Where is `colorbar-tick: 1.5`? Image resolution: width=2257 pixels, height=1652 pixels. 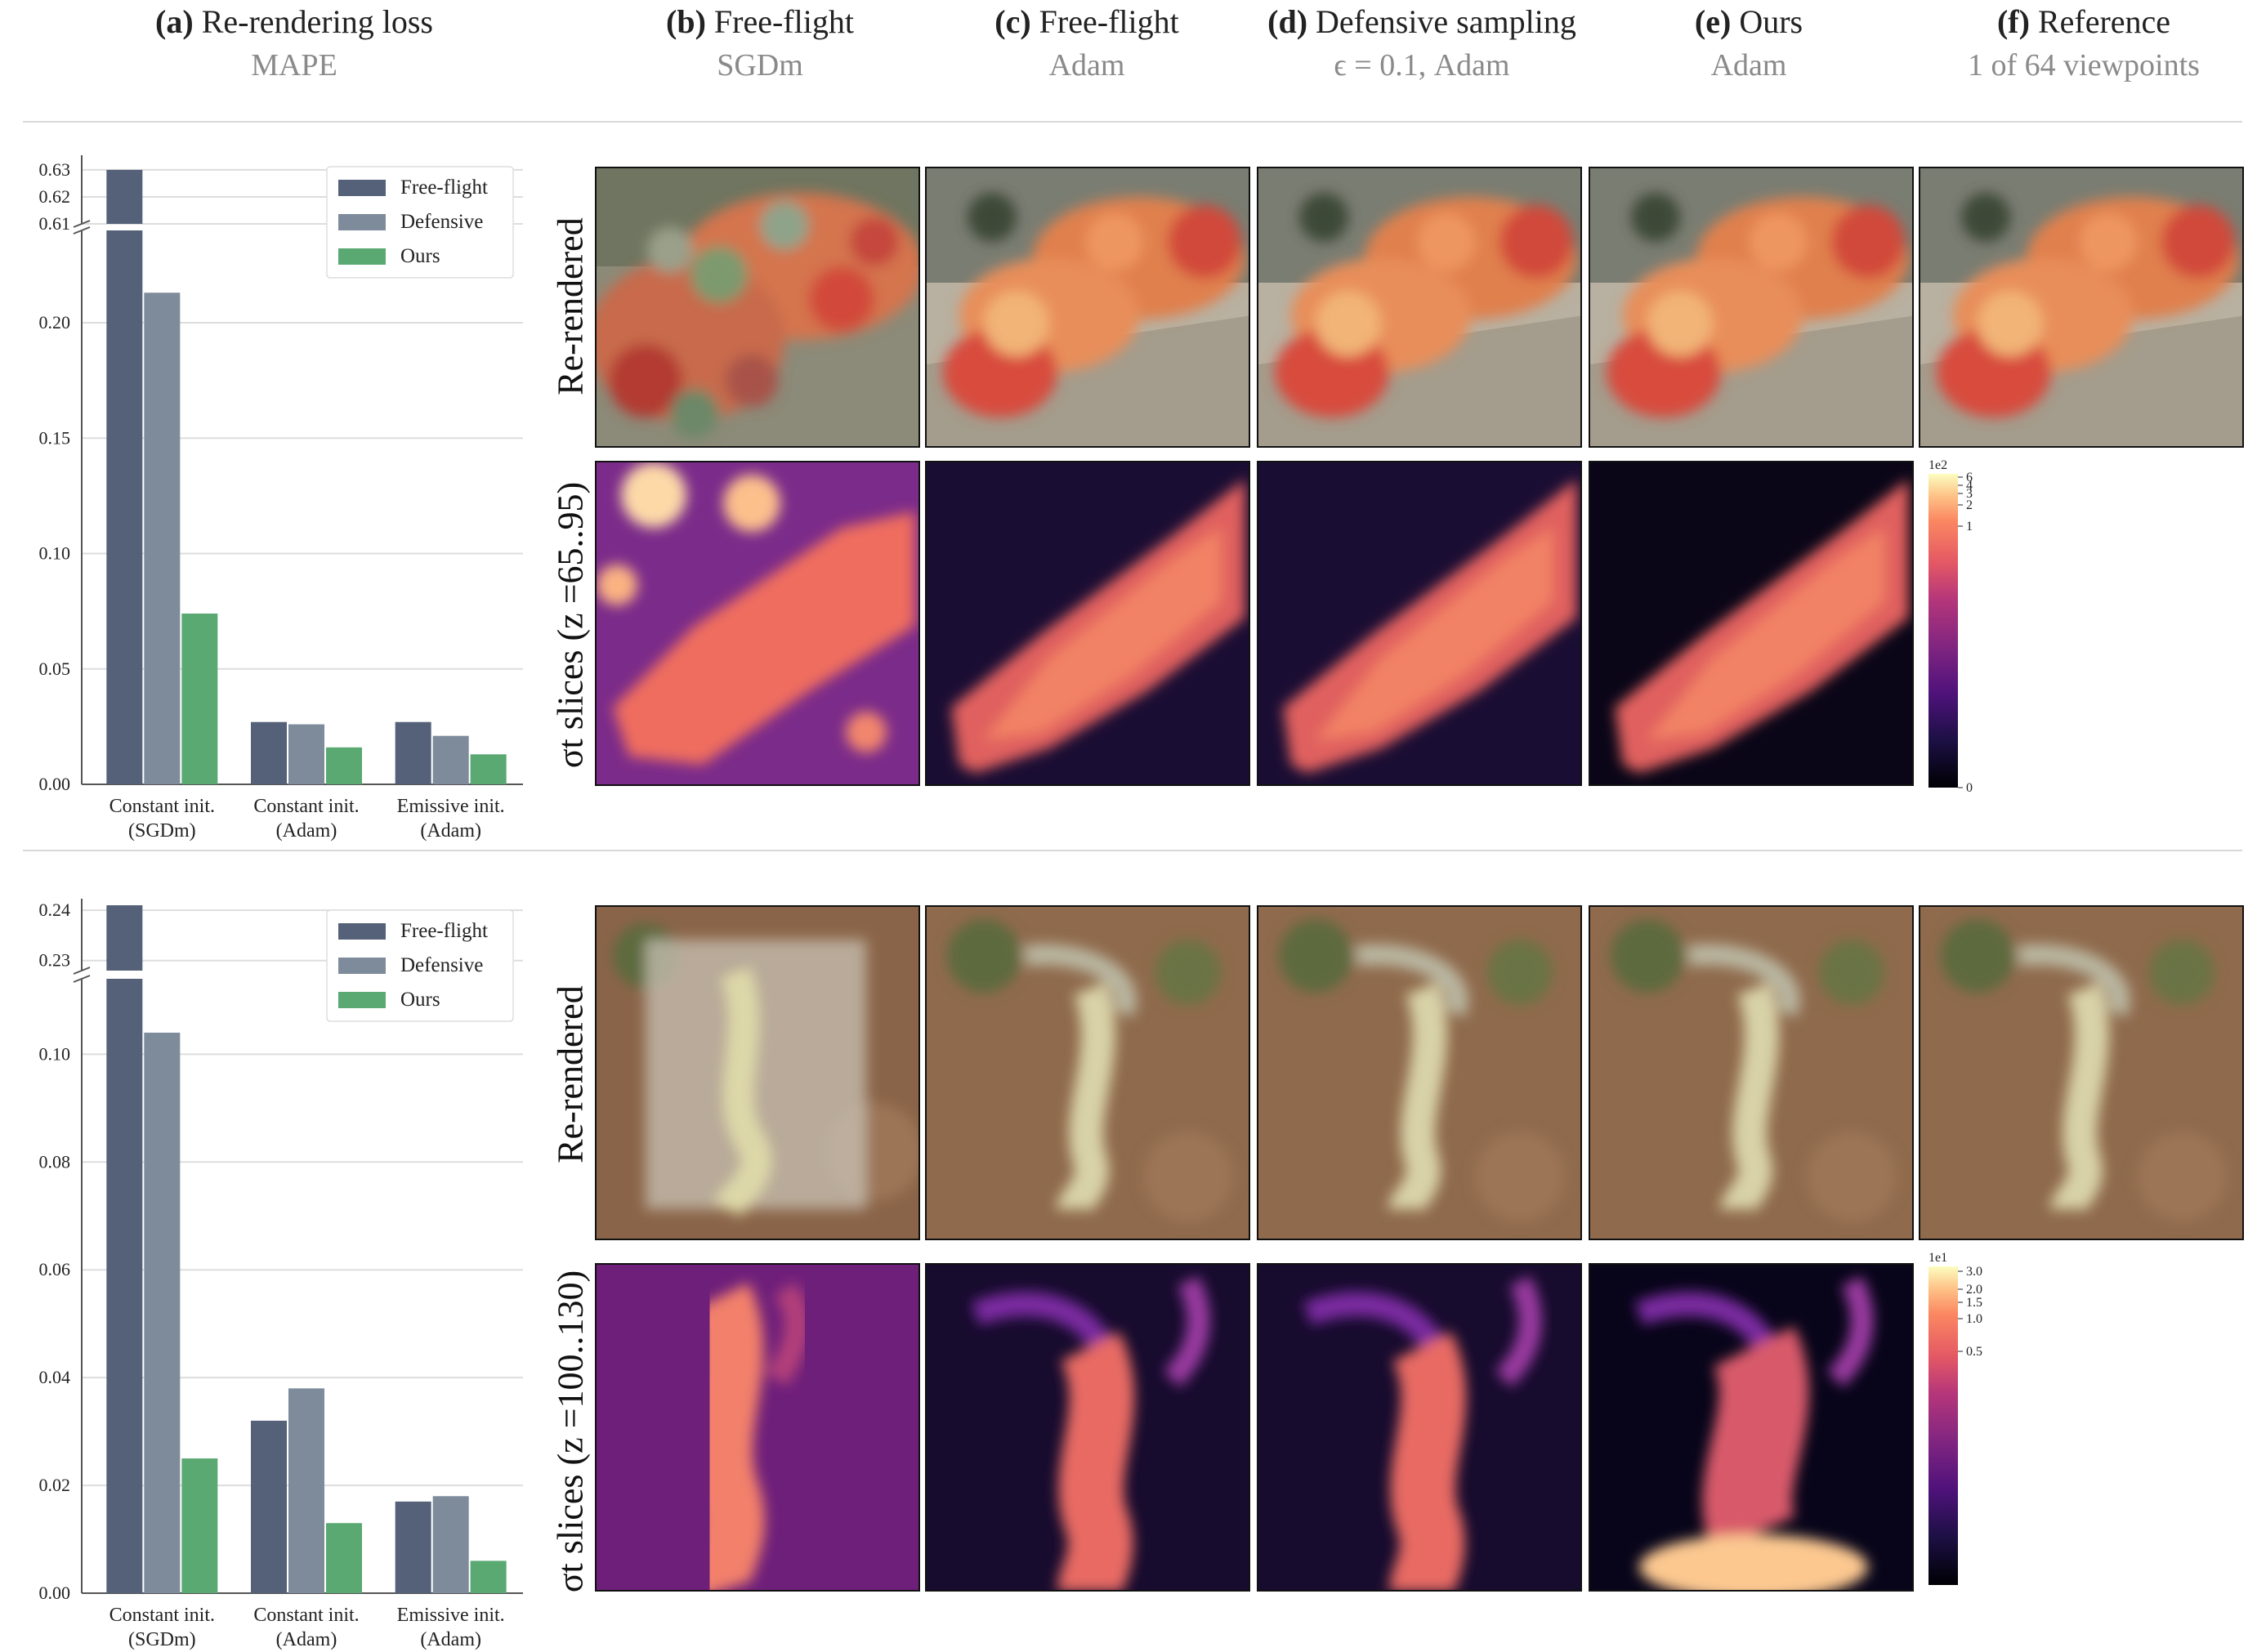 colorbar-tick: 1.5 is located at coordinates (1974, 1303).